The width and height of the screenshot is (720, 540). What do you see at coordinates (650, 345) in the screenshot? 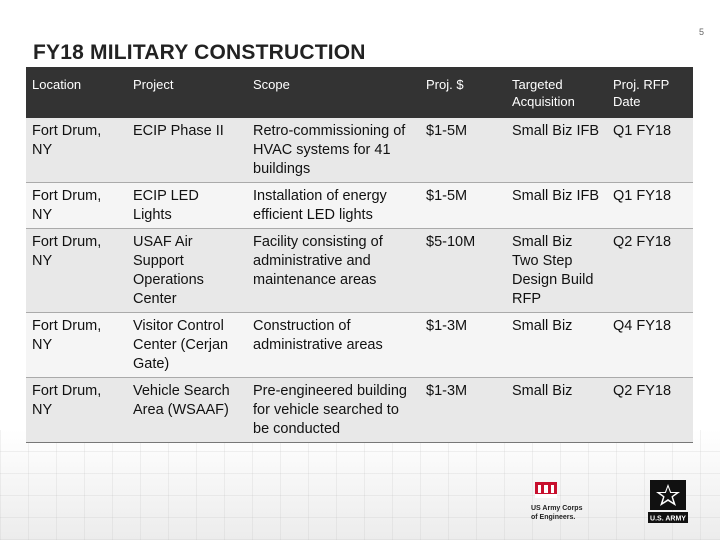
I see `cell-rfp-date: Q4 FY18` at bounding box center [650, 345].